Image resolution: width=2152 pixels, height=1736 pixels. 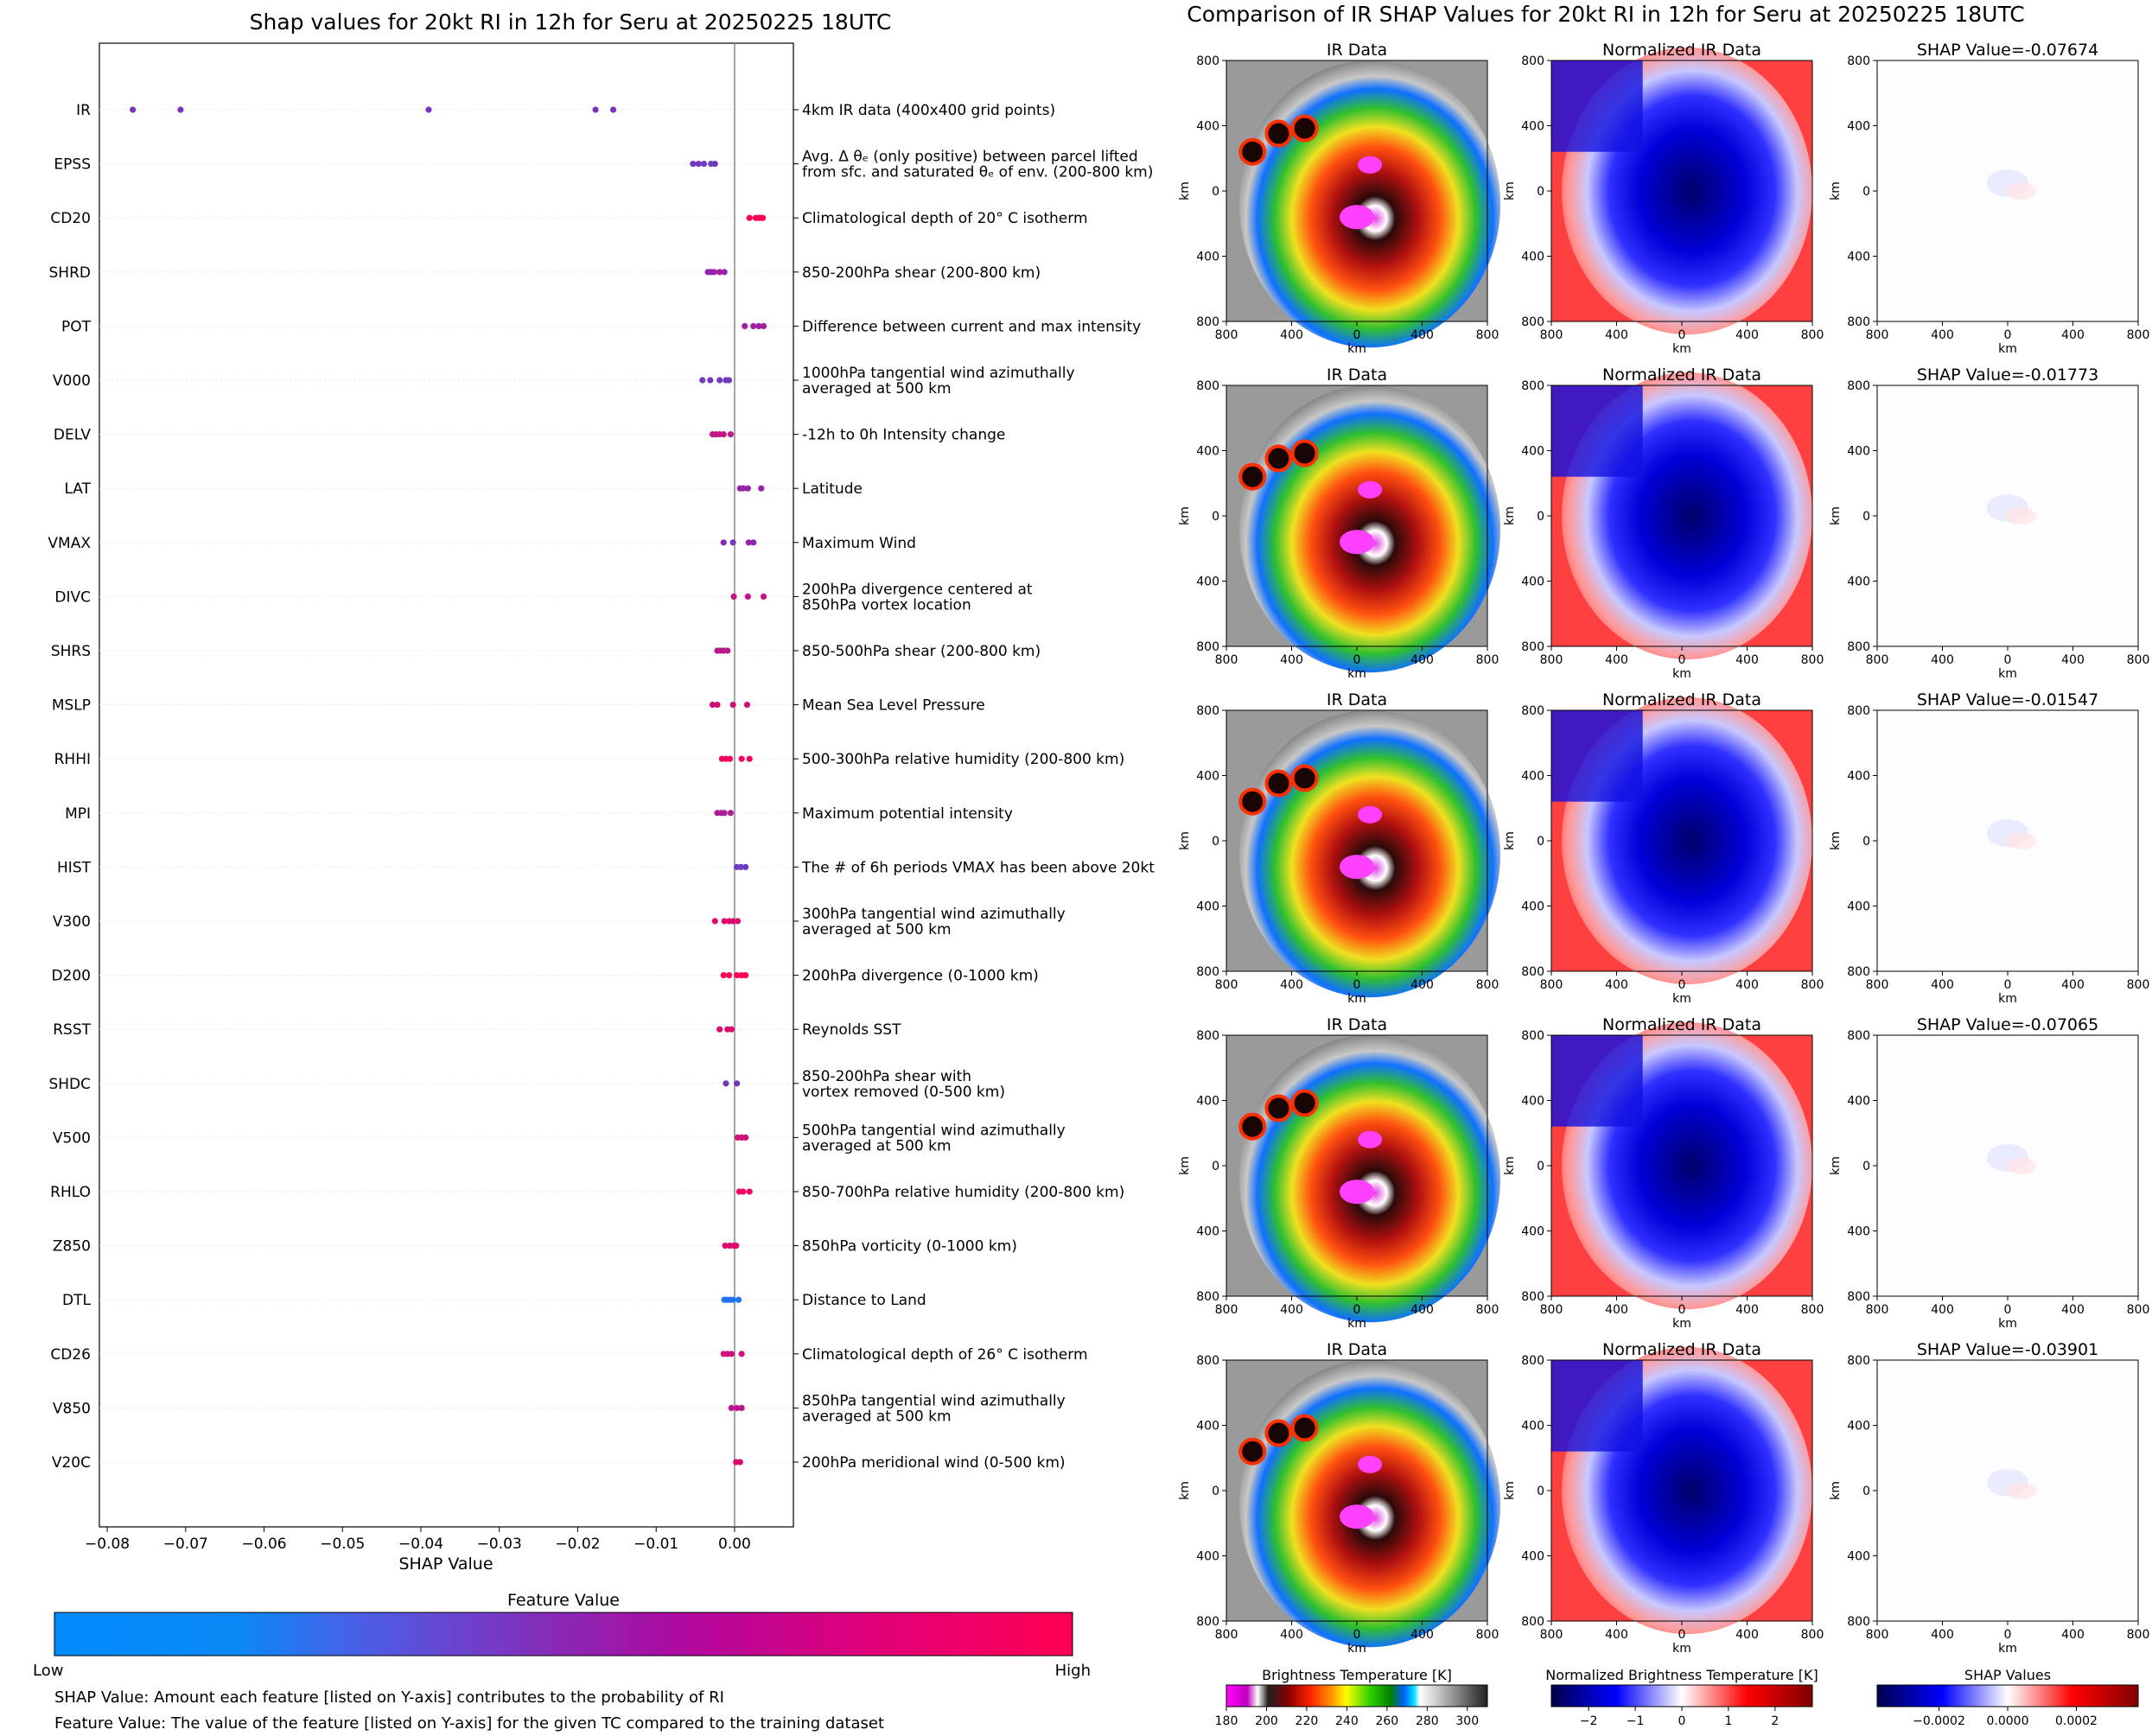 What do you see at coordinates (656, 1544) in the screenshot?
I see `x-tick-label: −0.01` at bounding box center [656, 1544].